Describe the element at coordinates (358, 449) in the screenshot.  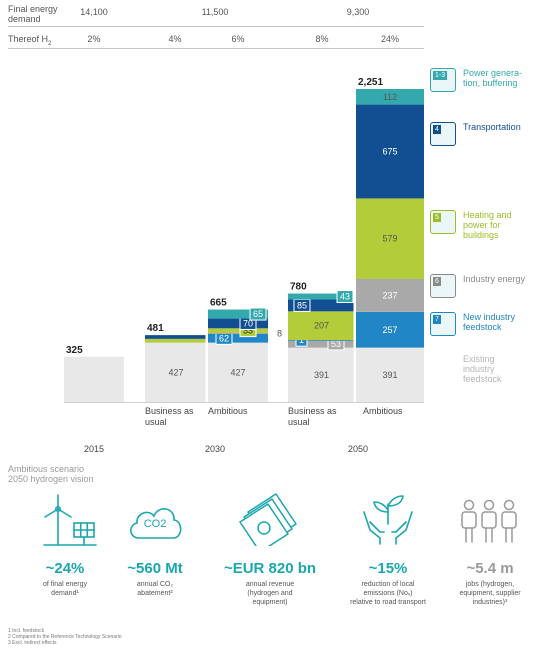
I see `year-label-2050: 2050` at that location.